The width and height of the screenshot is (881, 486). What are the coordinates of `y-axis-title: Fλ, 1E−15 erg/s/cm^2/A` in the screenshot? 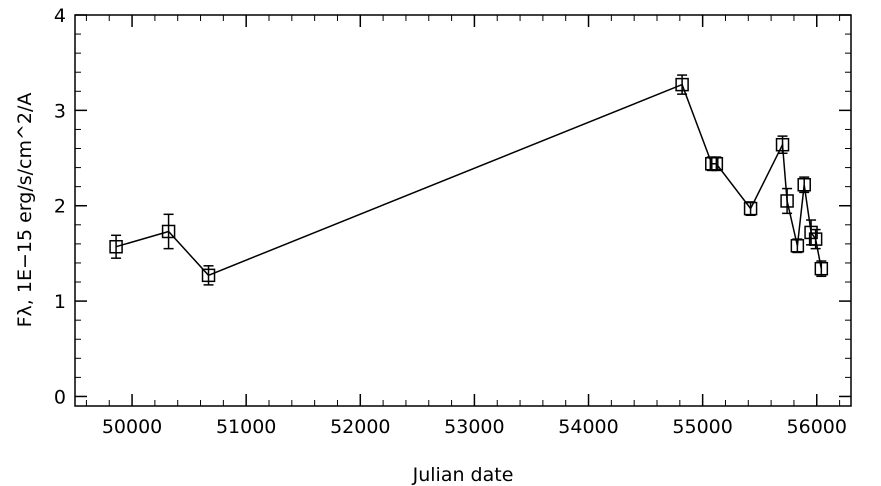 It's located at (25, 210).